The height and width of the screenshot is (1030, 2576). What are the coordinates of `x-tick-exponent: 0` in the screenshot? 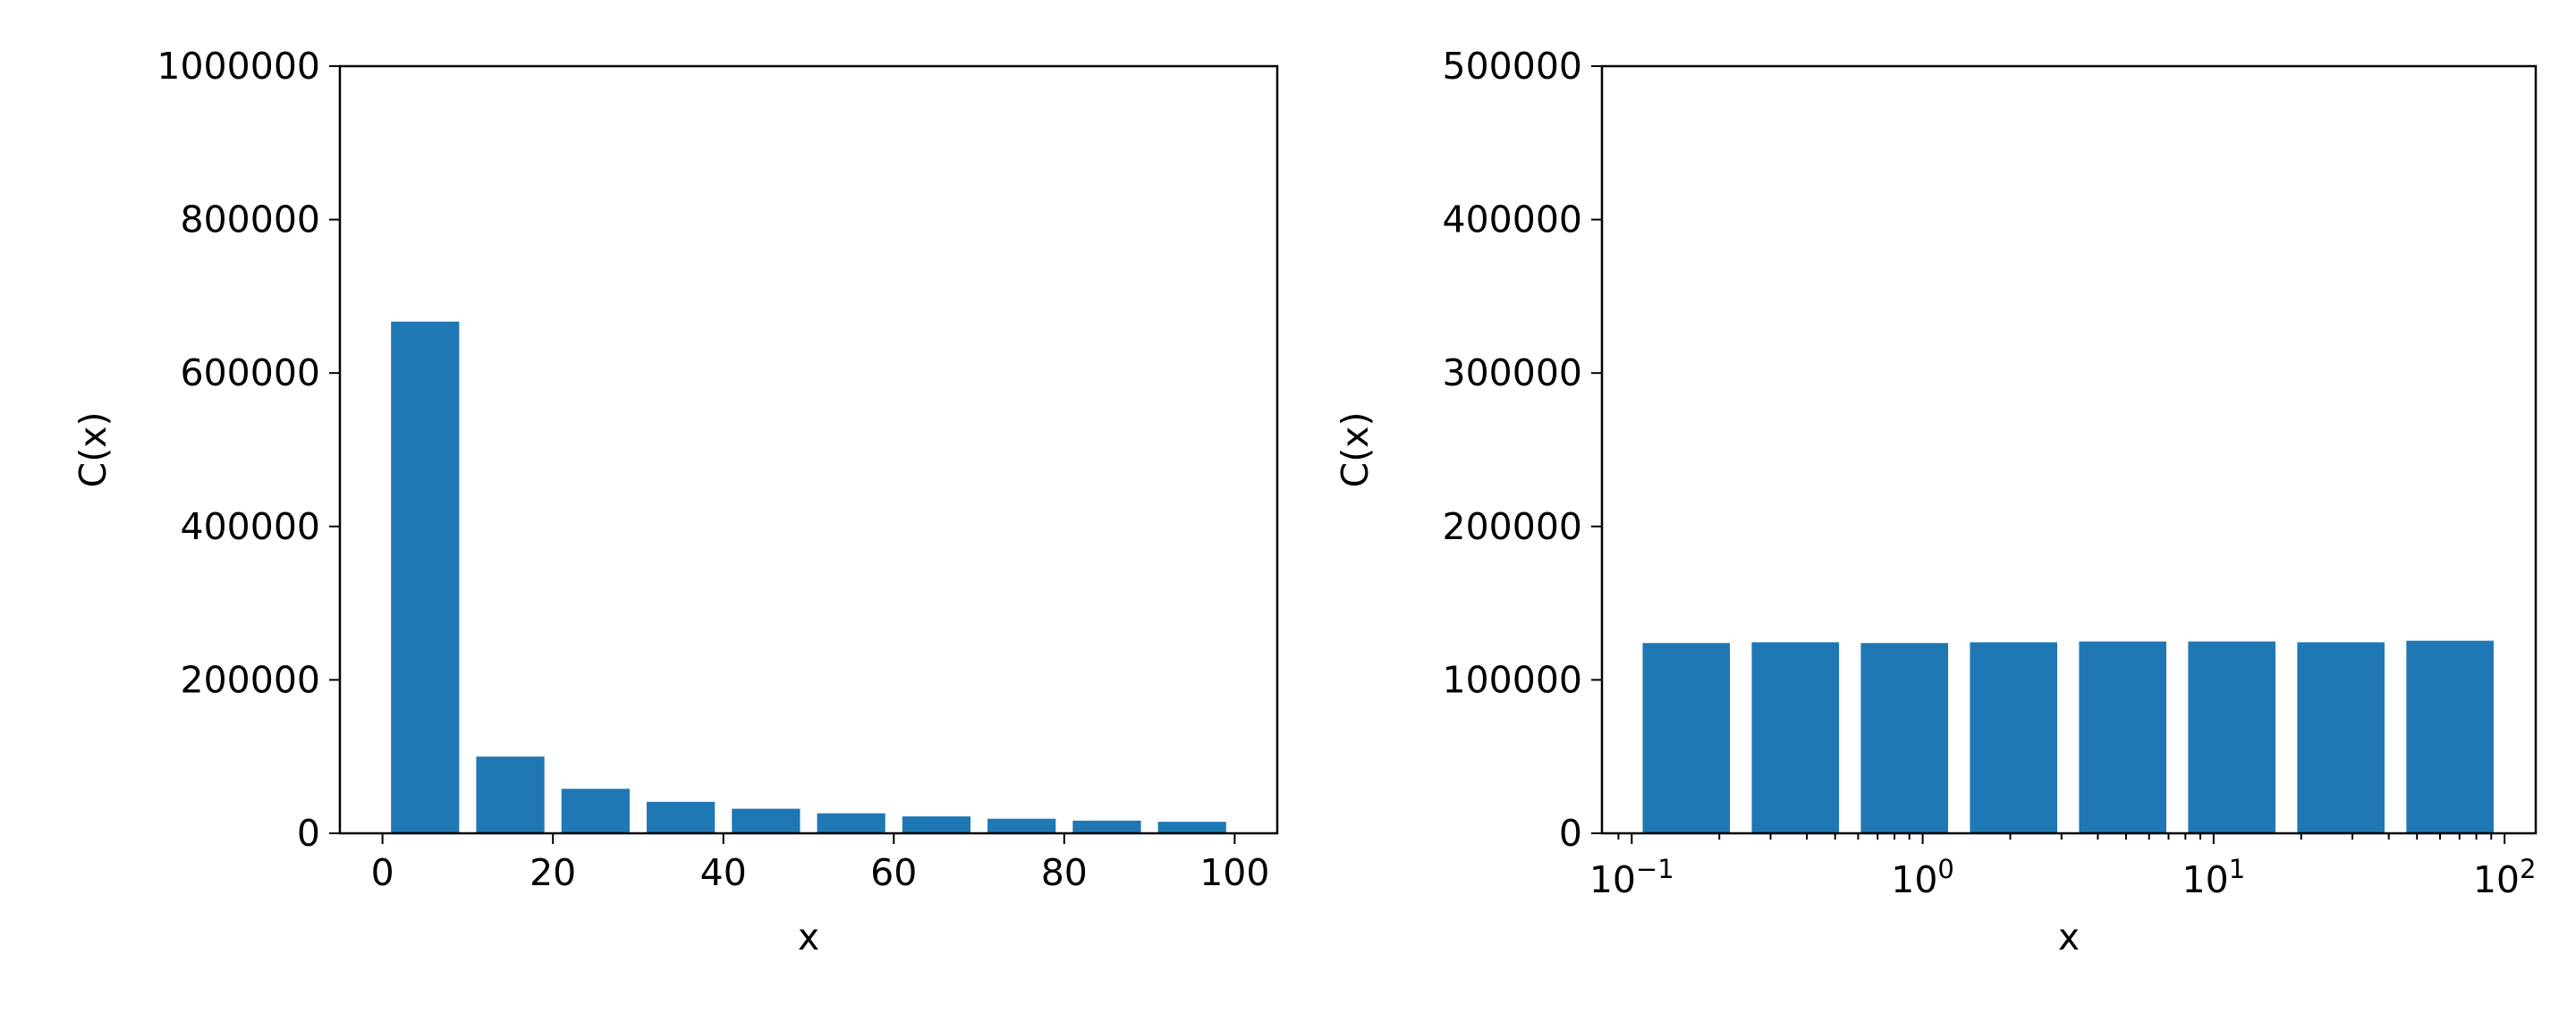 It's located at (1945, 869).